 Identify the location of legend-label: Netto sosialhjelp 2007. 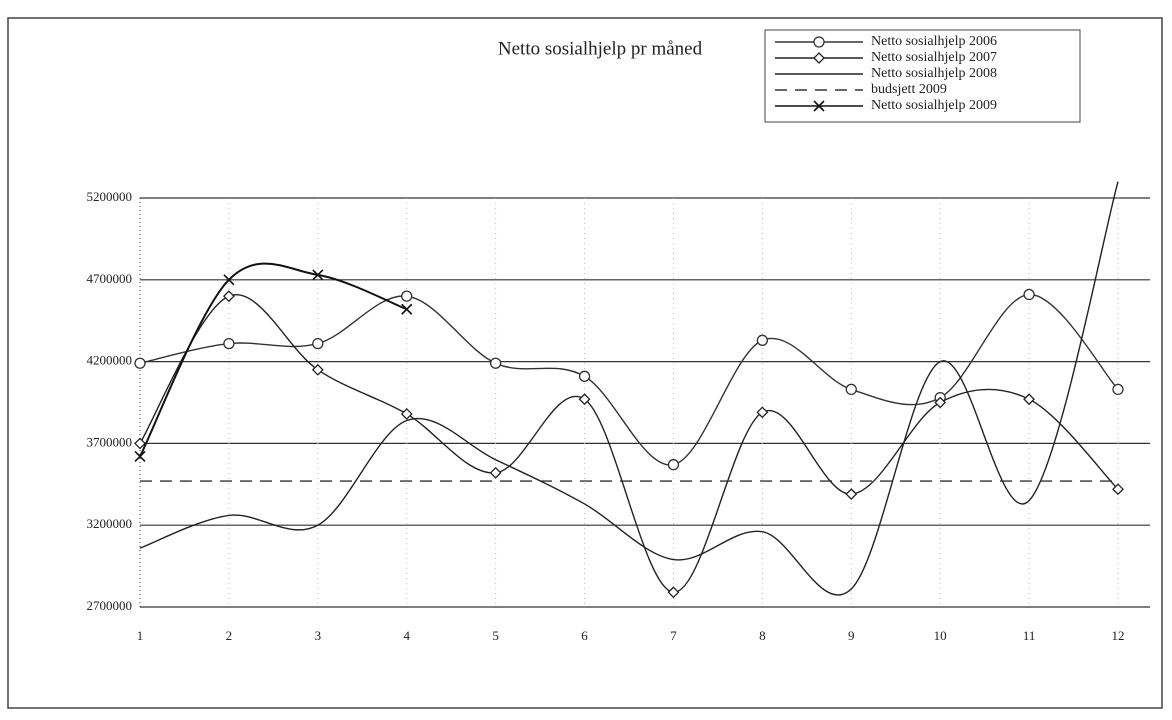
(934, 57).